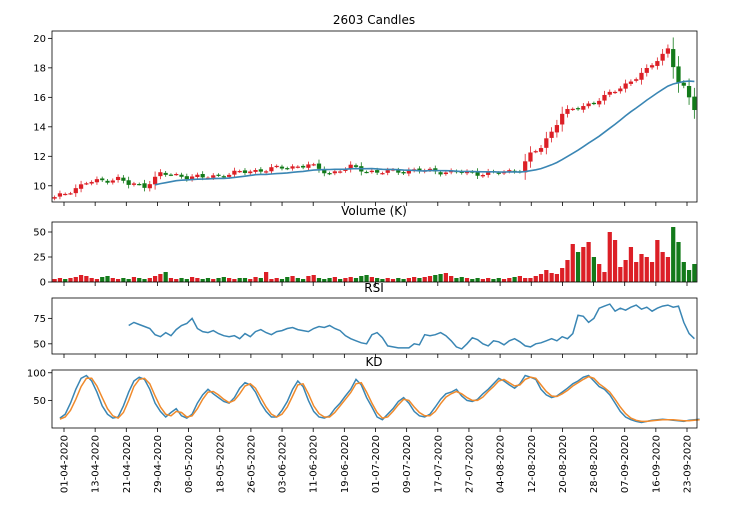  What do you see at coordinates (314, 464) in the screenshot?
I see `x-tick-label: 11-06-2020` at bounding box center [314, 464].